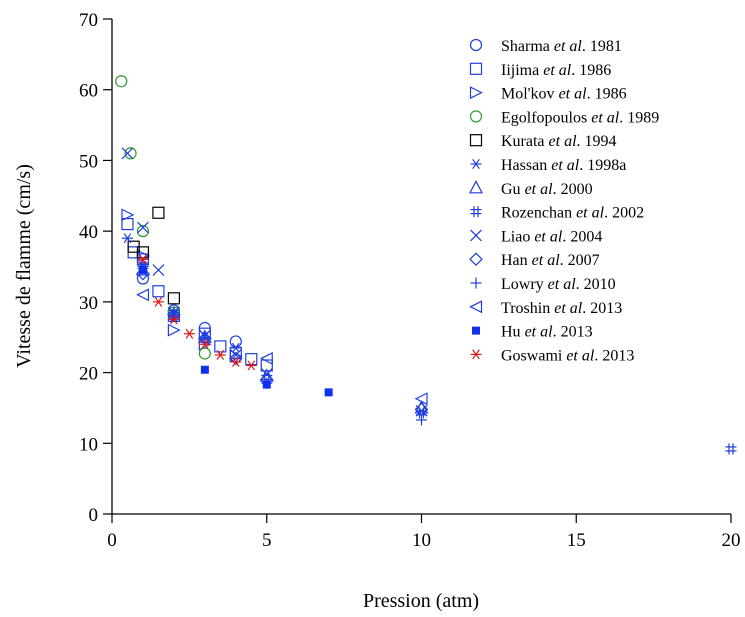  What do you see at coordinates (88, 374) in the screenshot?
I see `y-tick-label: 20` at bounding box center [88, 374].